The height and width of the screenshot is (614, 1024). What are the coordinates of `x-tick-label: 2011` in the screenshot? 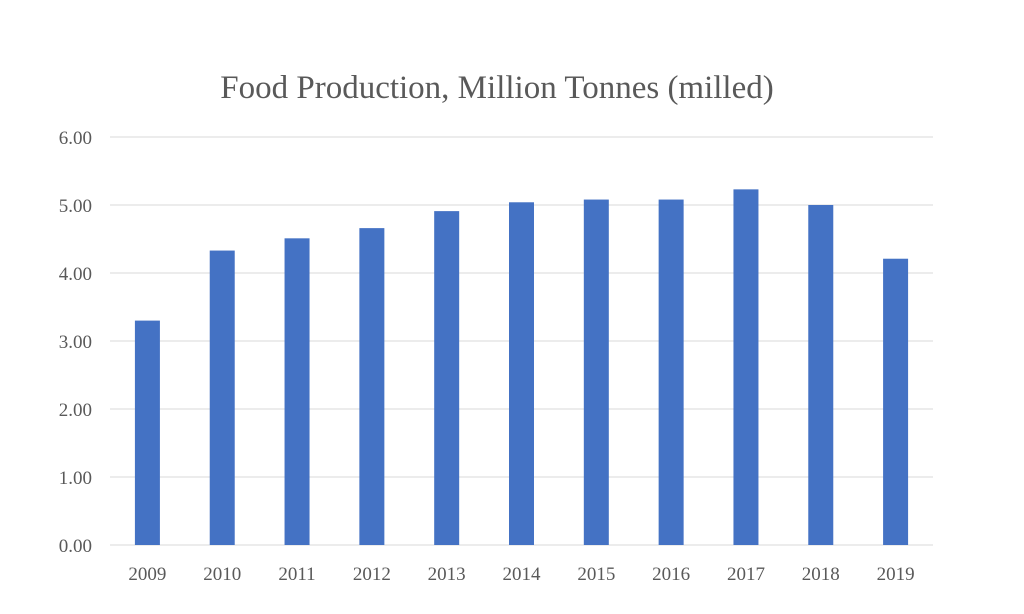 It's located at (296, 574).